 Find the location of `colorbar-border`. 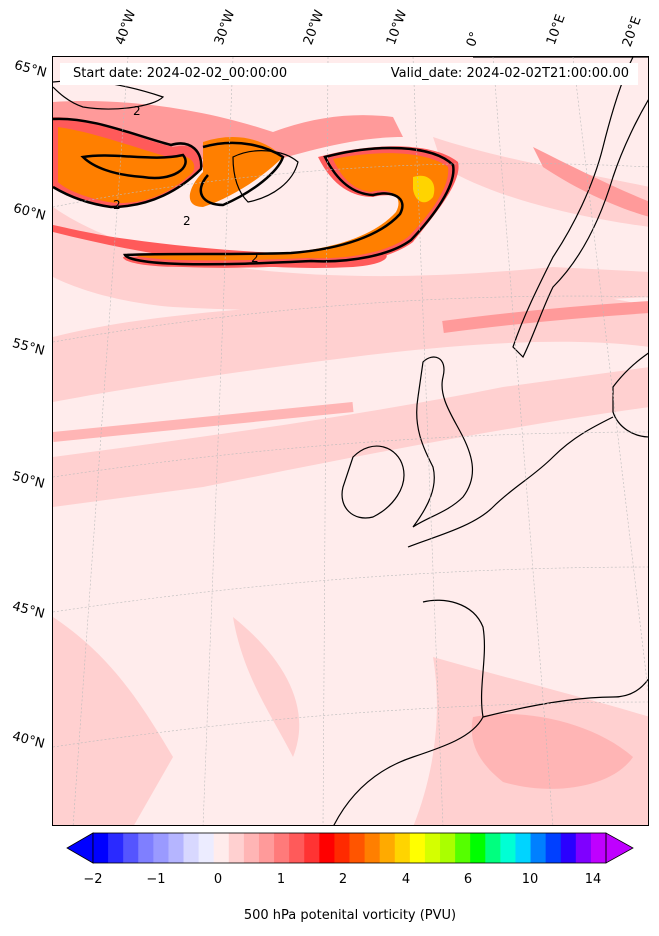

colorbar-border is located at coordinates (349, 848).